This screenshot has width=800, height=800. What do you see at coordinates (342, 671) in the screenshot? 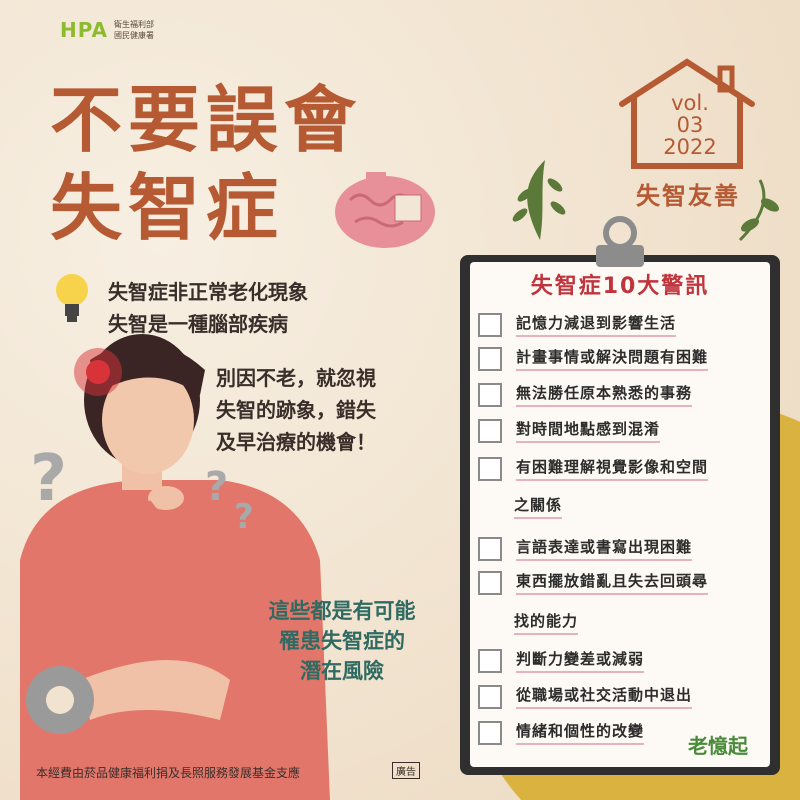
I see `risk-line-3: 潛在風險` at bounding box center [342, 671].